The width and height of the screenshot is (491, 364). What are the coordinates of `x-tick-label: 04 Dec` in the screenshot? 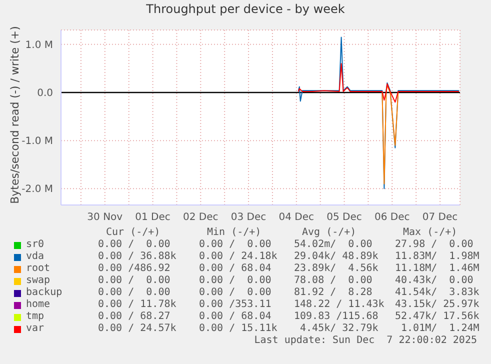 It's located at (296, 218).